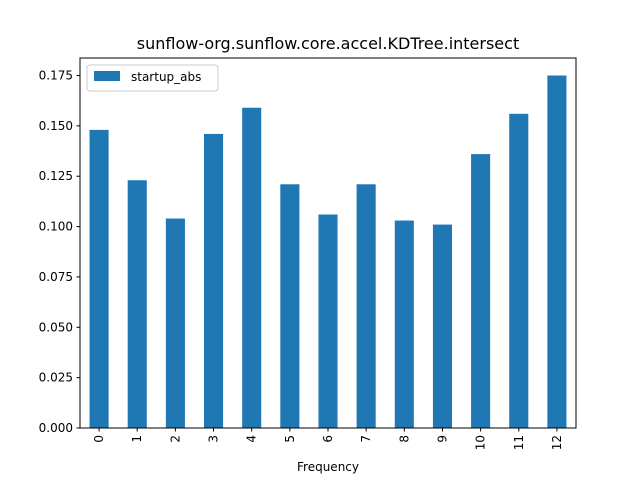 Image resolution: width=640 pixels, height=480 pixels. Describe the element at coordinates (107, 76) in the screenshot. I see `legend-swatch` at that location.